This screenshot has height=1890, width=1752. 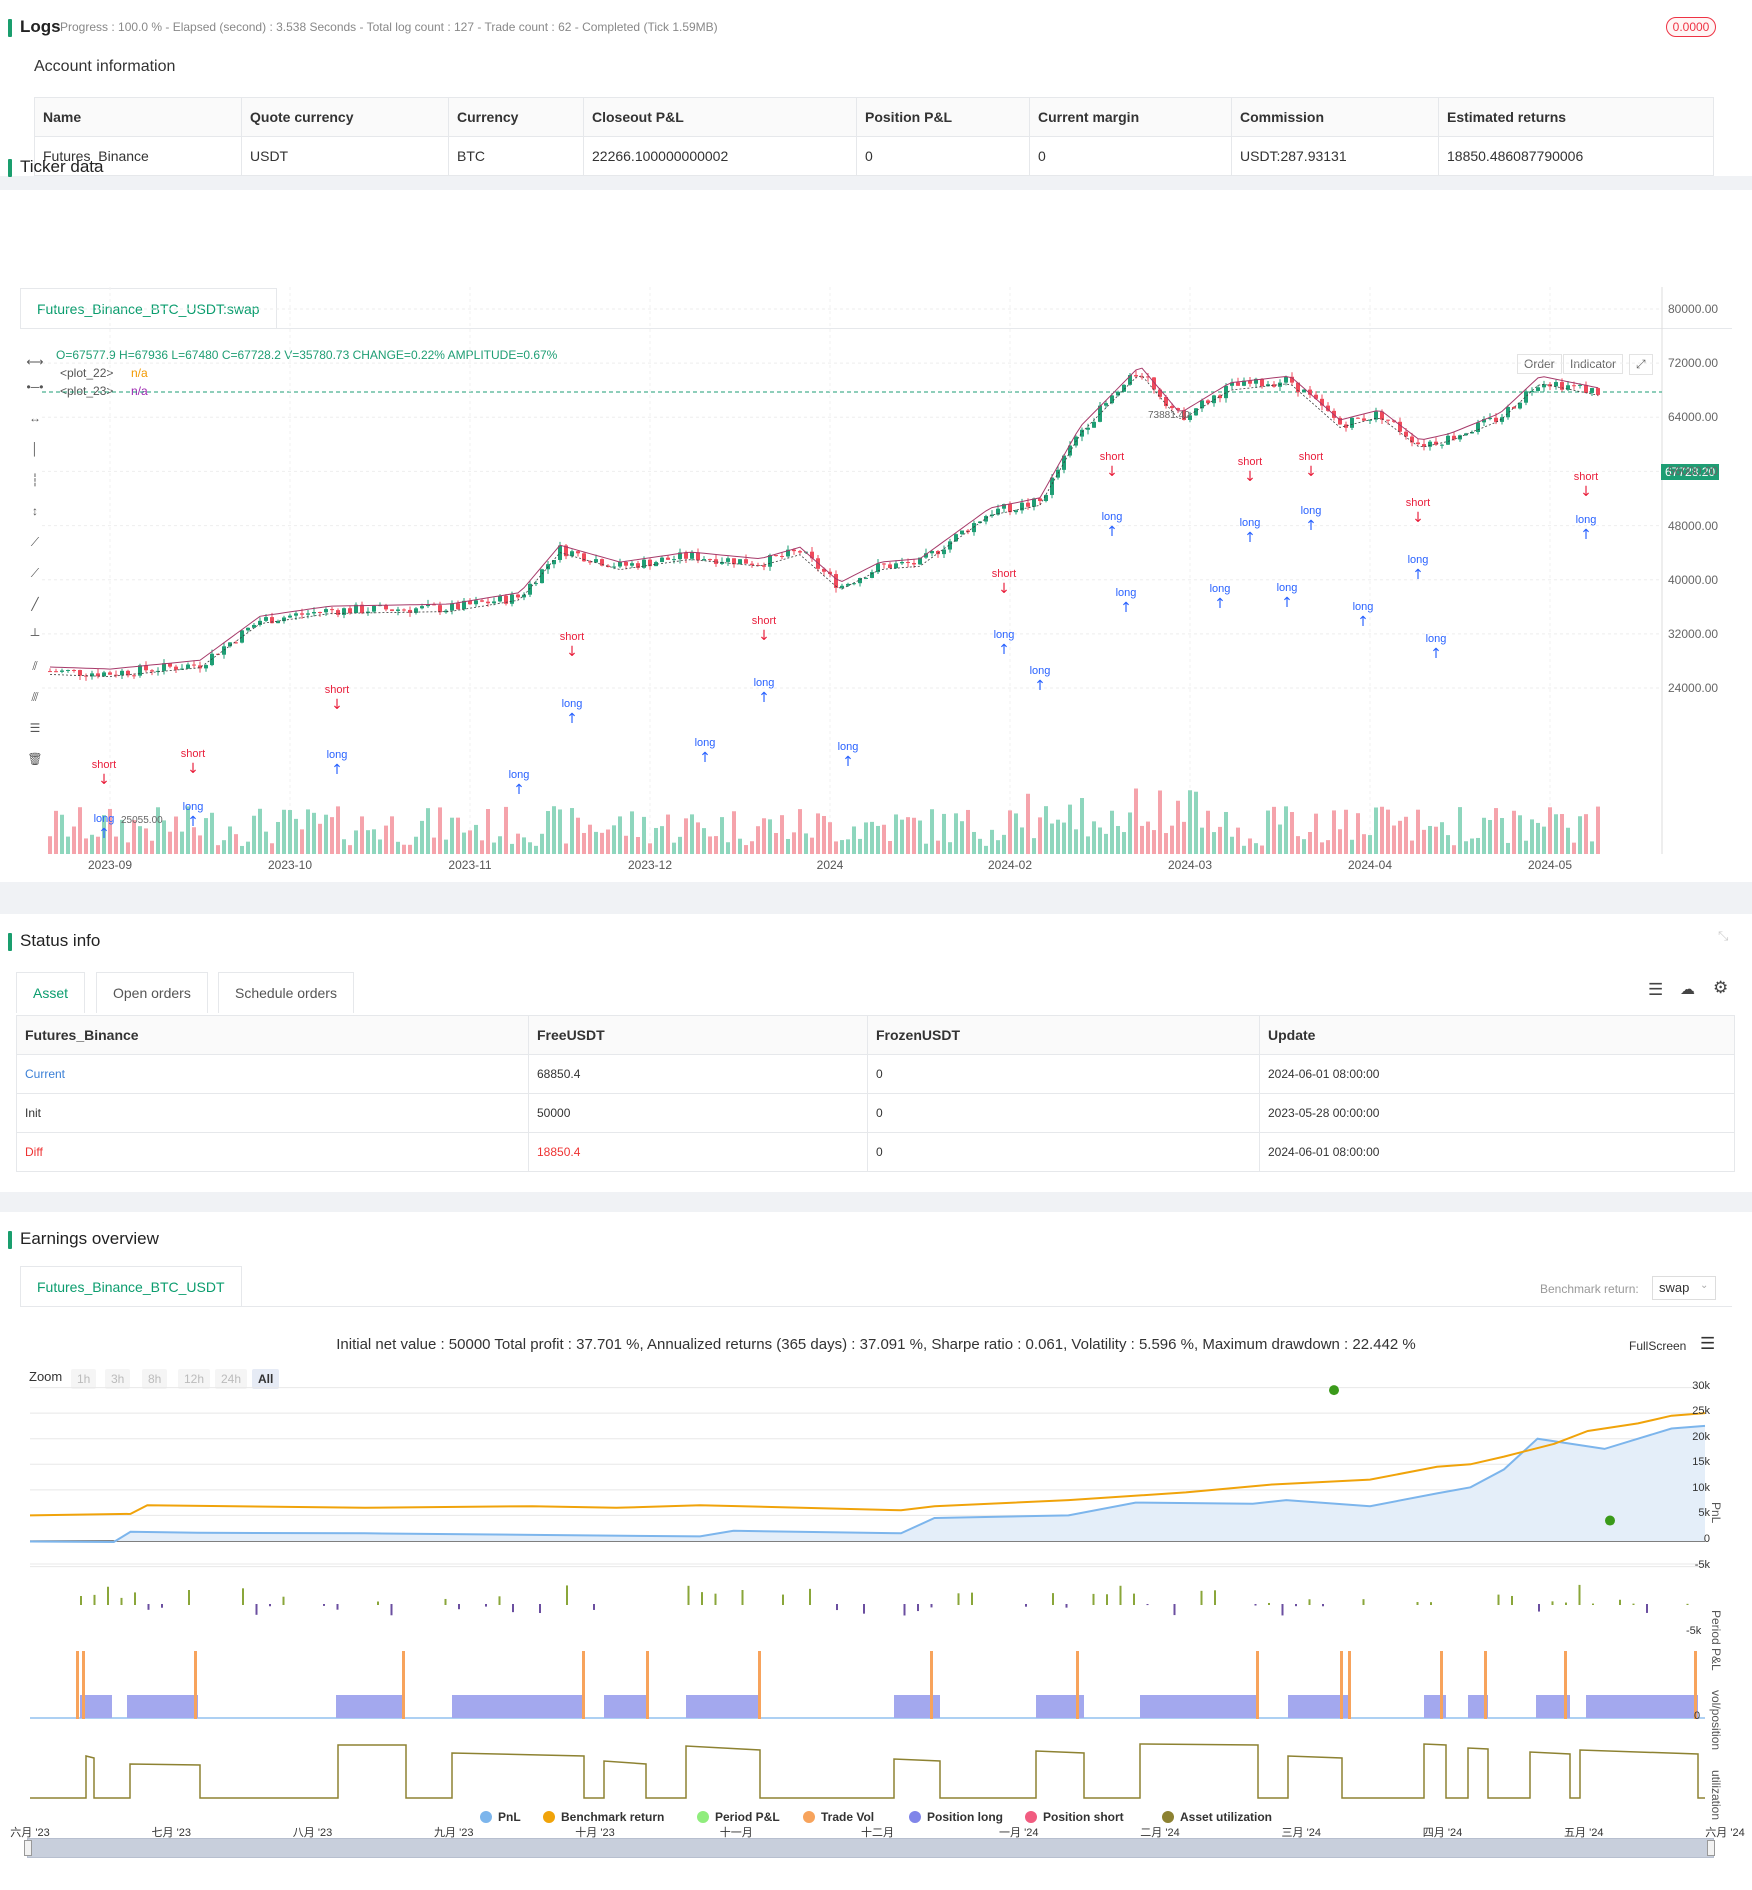 What do you see at coordinates (1335, 117) in the screenshot?
I see `col-commission: Commission` at bounding box center [1335, 117].